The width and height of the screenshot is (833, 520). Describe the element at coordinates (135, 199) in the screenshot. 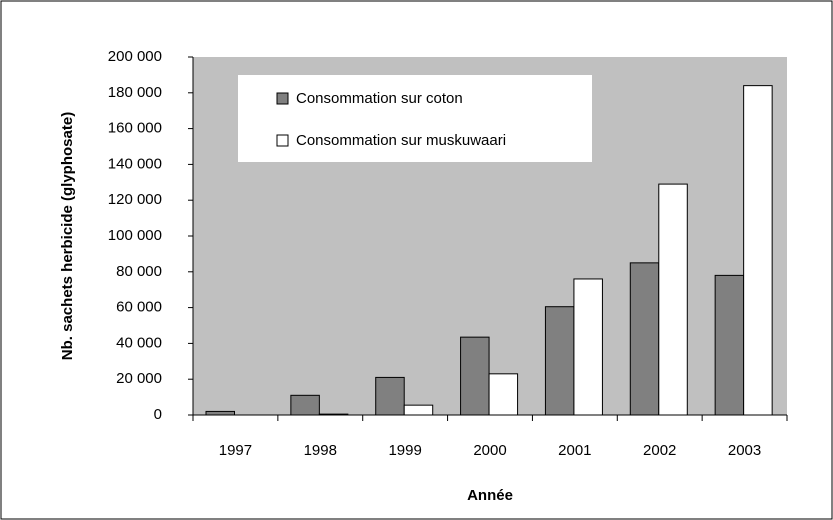

I see `y-tick-label: 120 000` at that location.